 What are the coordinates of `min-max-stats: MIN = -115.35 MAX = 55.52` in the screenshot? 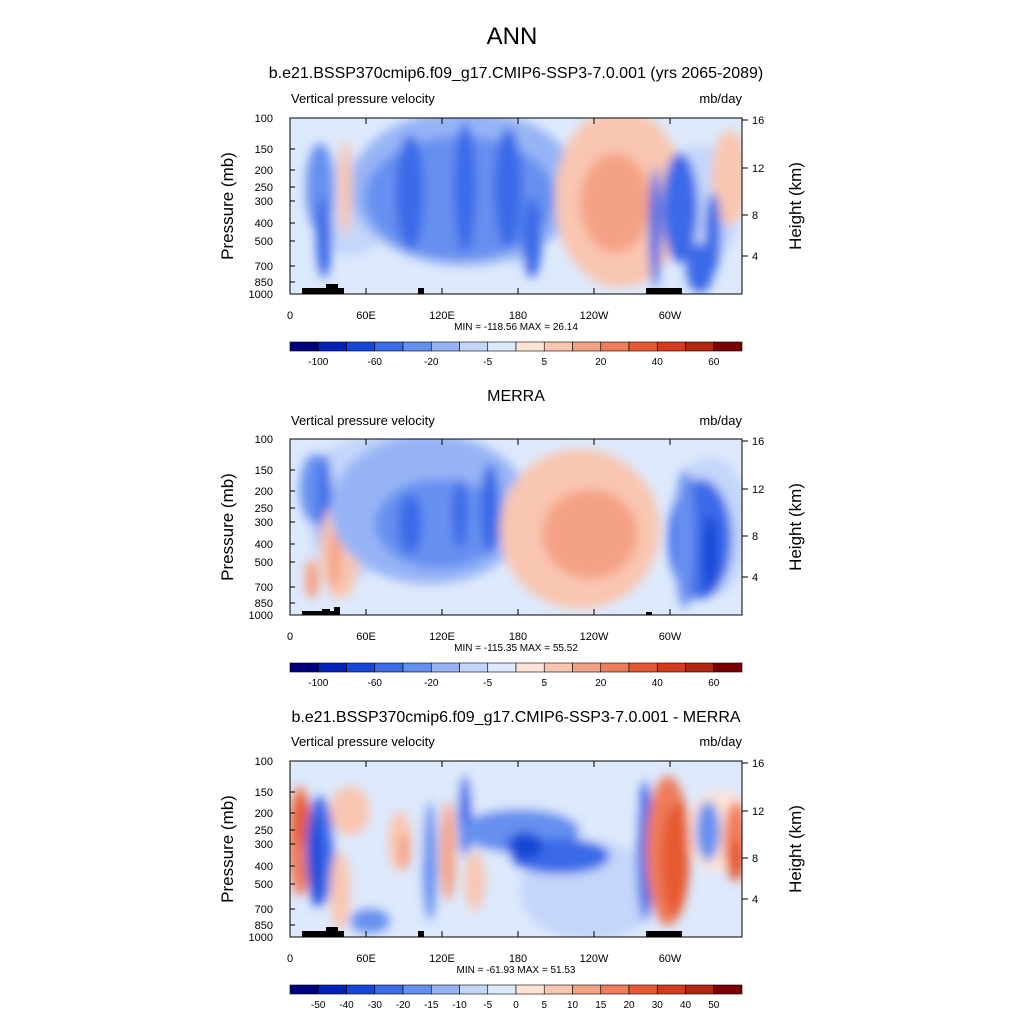 It's located at (516, 648).